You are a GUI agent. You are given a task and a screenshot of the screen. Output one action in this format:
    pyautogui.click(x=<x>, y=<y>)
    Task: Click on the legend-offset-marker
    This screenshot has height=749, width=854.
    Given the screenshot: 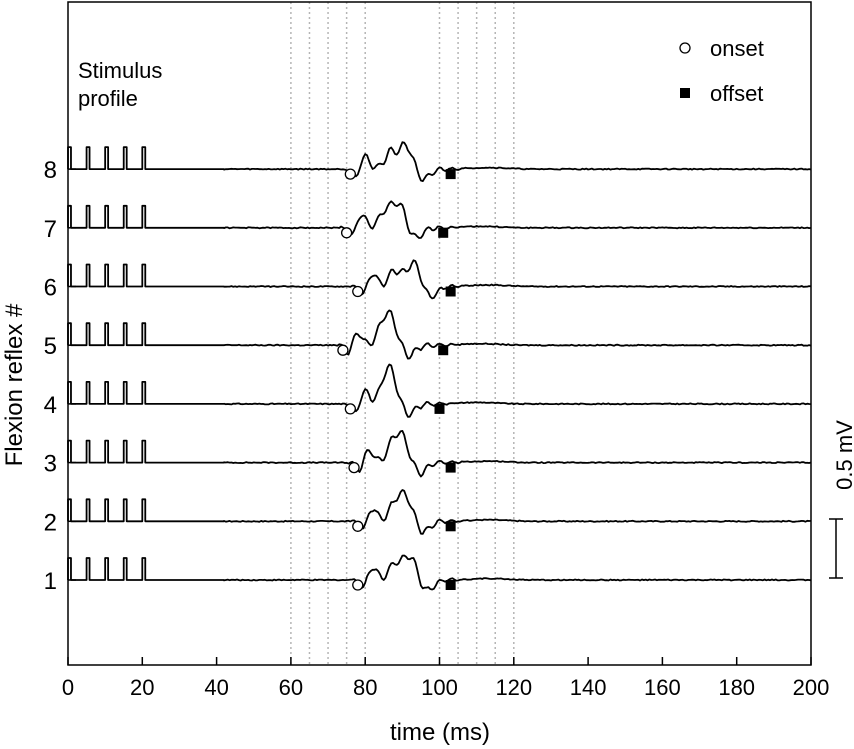 What is the action you would take?
    pyautogui.click(x=685, y=93)
    